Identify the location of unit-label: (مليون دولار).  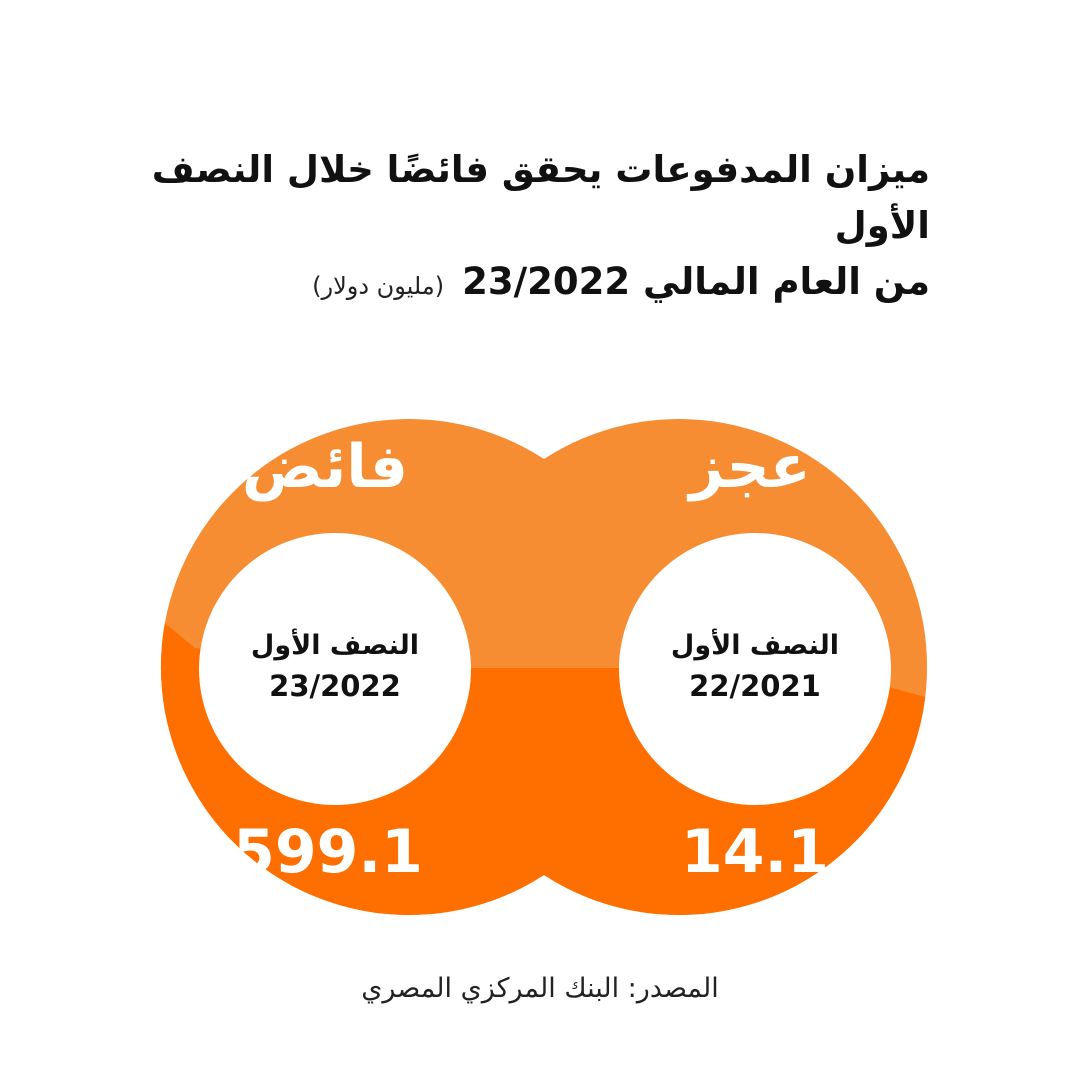
(378, 286).